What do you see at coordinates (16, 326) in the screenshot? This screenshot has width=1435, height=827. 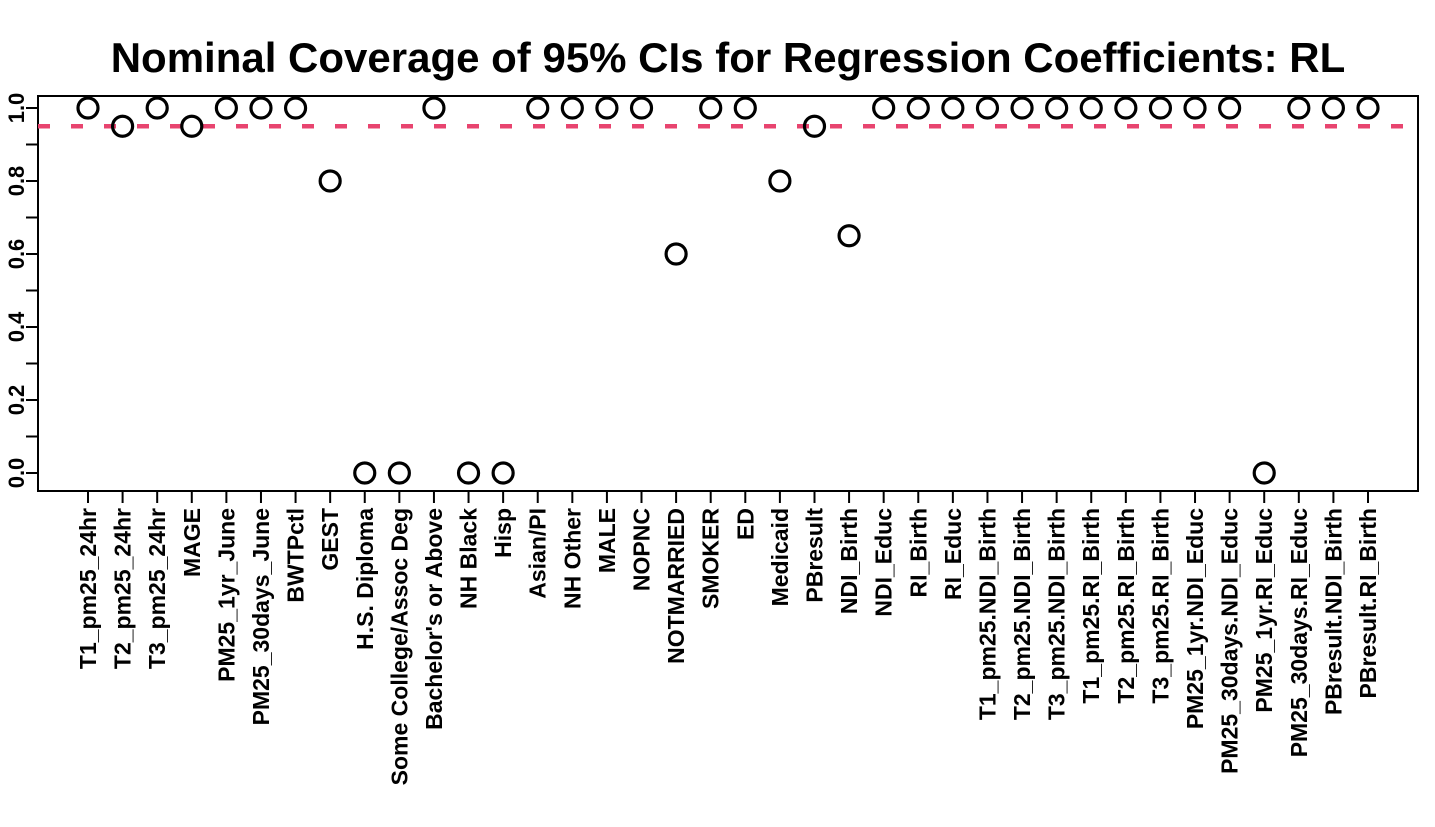 I see `y-axis-tick-label: 0.4` at bounding box center [16, 326].